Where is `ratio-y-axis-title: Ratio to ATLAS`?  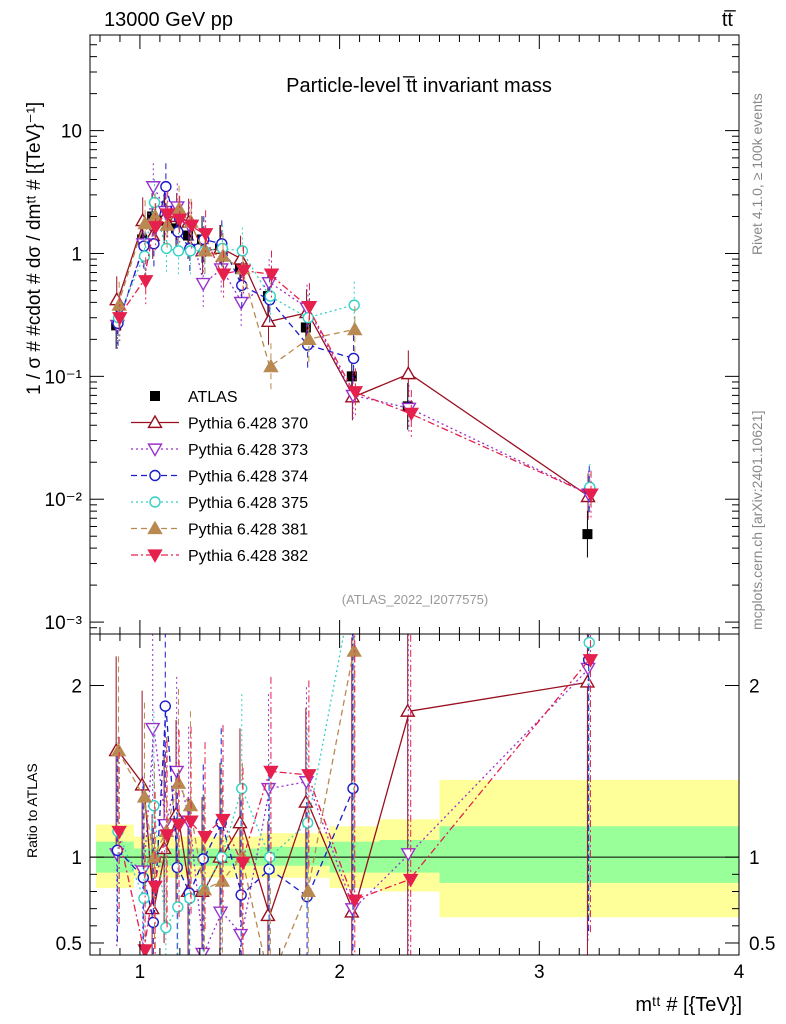
ratio-y-axis-title: Ratio to ATLAS is located at coordinates (32, 810).